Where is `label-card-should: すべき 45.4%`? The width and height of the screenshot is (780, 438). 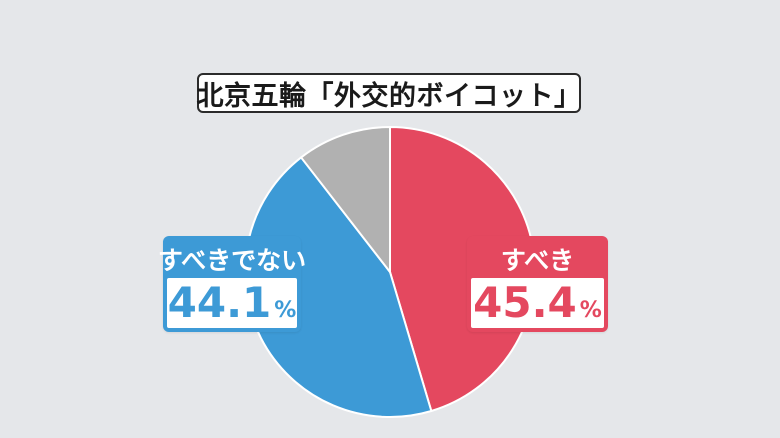
label-card-should: すべき 45.4% is located at coordinates (537, 284).